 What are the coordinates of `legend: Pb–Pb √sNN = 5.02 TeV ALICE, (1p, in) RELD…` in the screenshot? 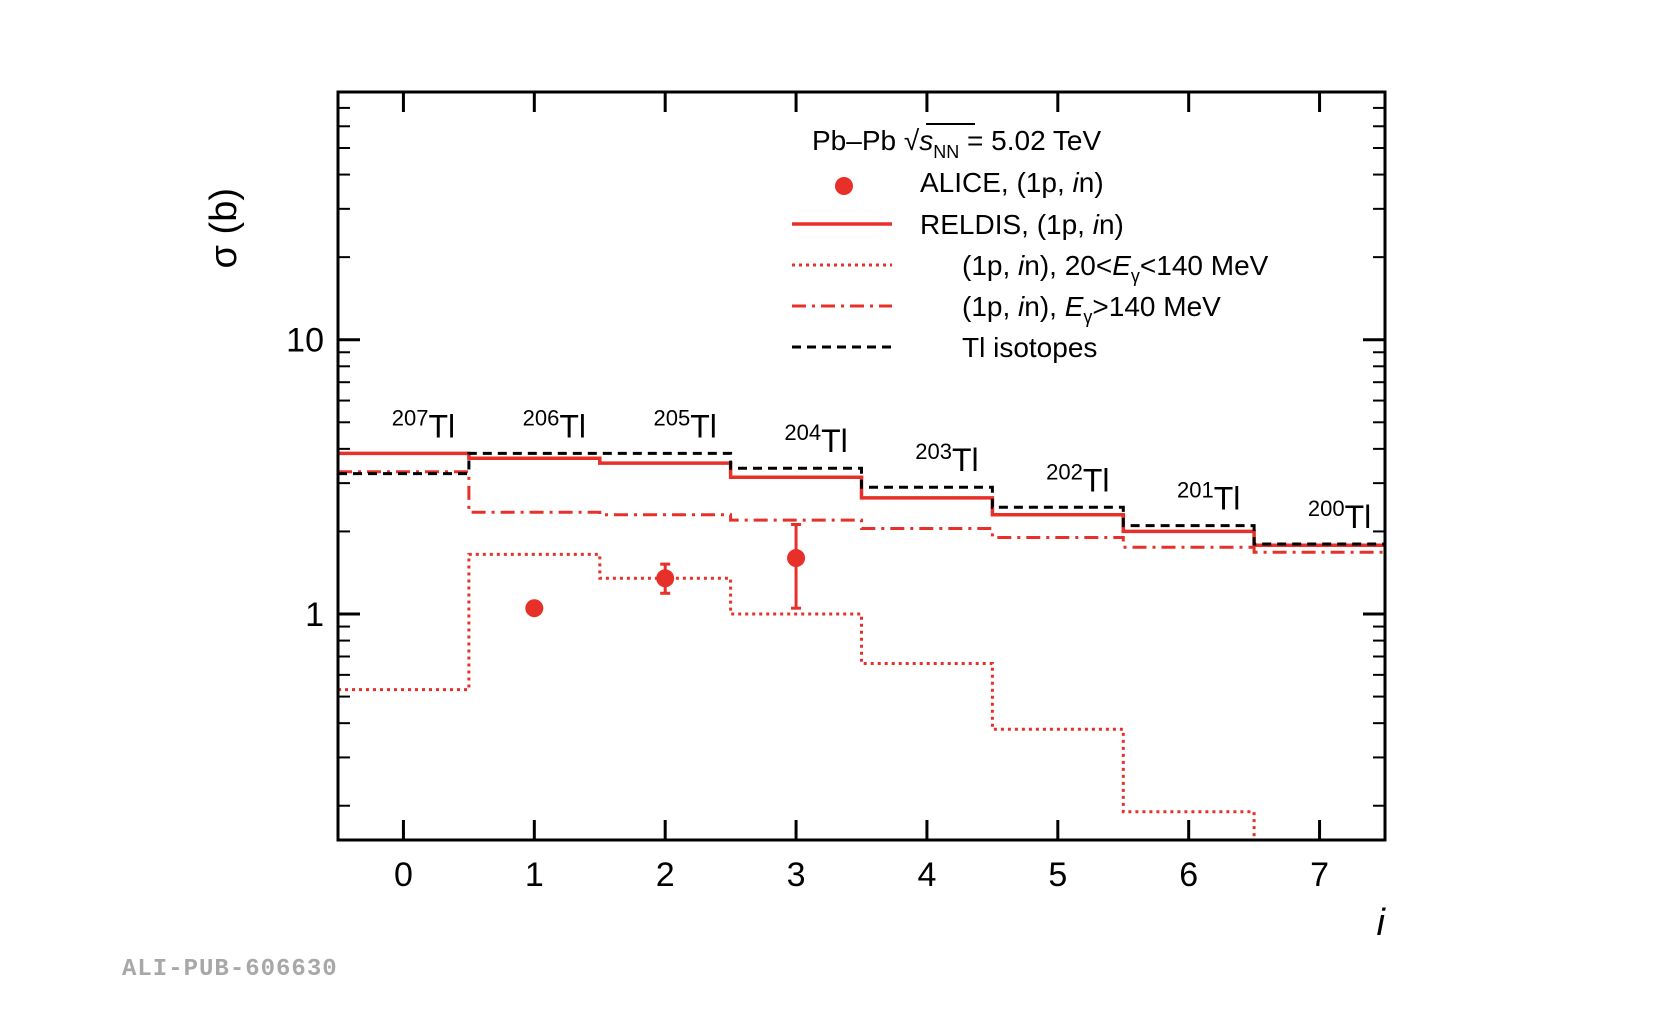 It's located at (1030, 243).